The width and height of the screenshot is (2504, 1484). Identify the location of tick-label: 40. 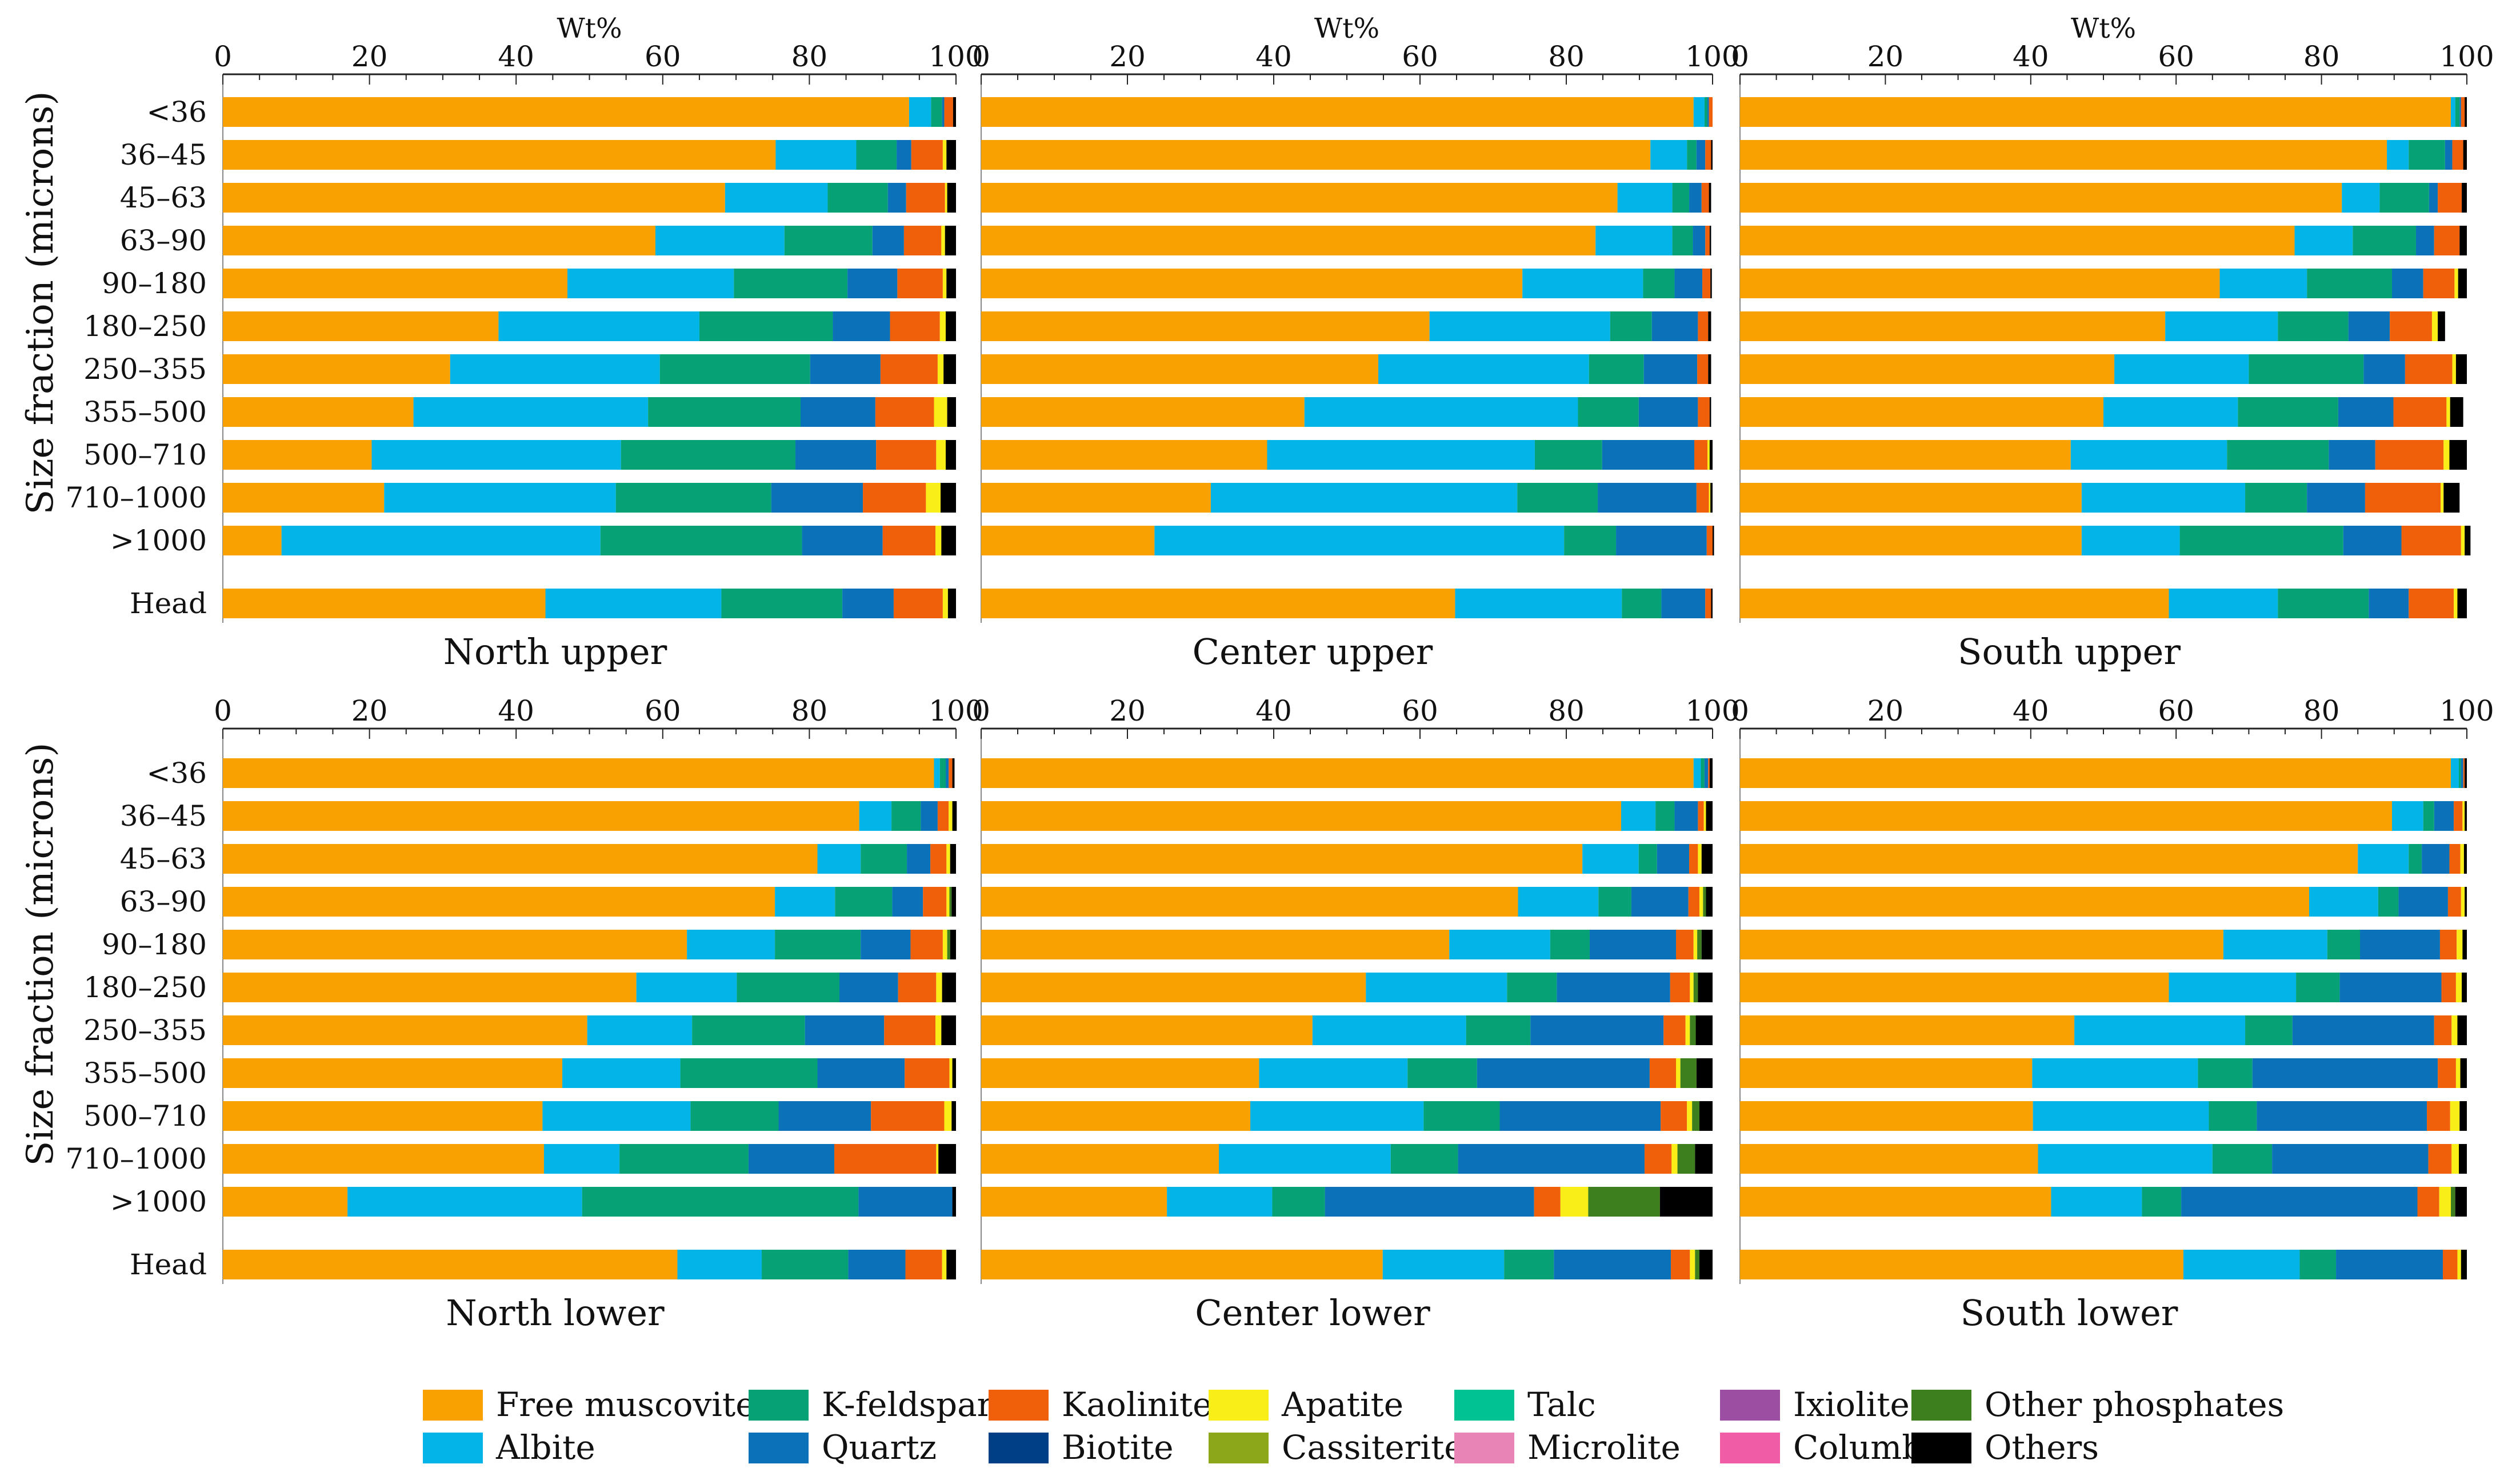
(2031, 710).